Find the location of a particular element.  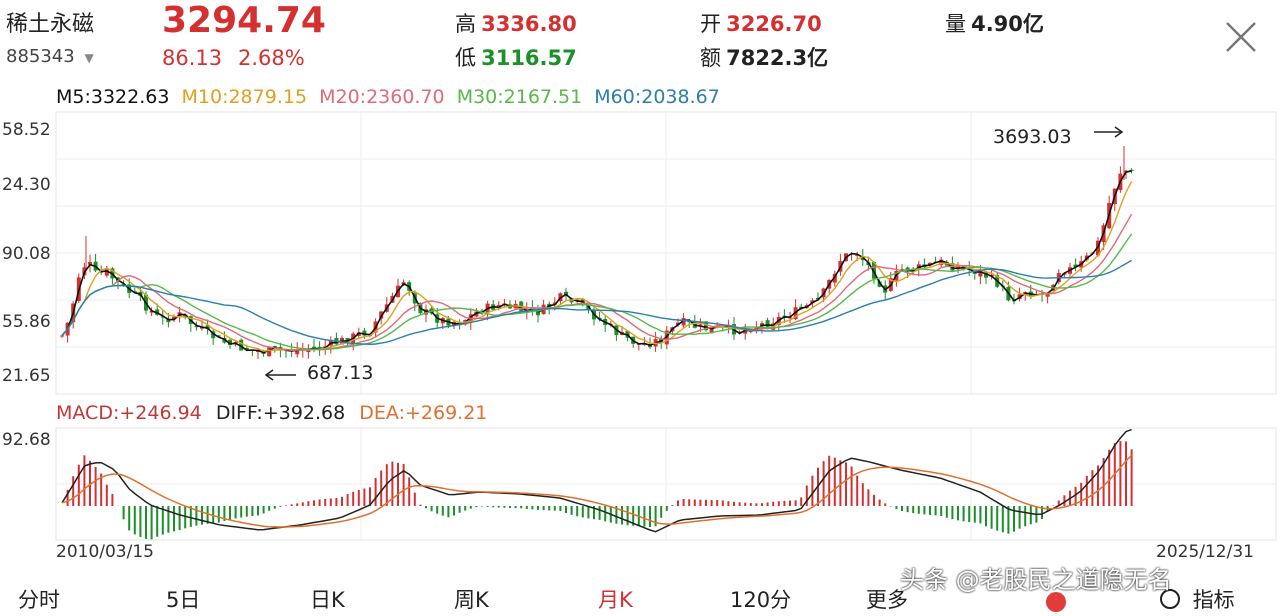

tab-intraday: 分时 is located at coordinates (39, 600).